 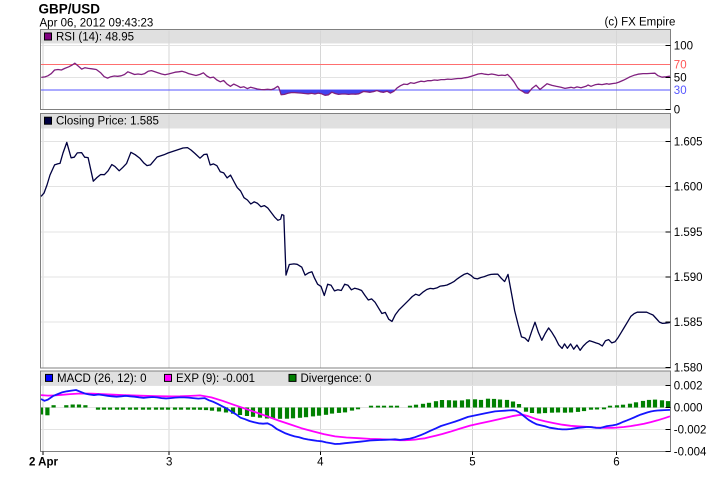 What do you see at coordinates (688, 278) in the screenshot?
I see `svg-text: 1.590` at bounding box center [688, 278].